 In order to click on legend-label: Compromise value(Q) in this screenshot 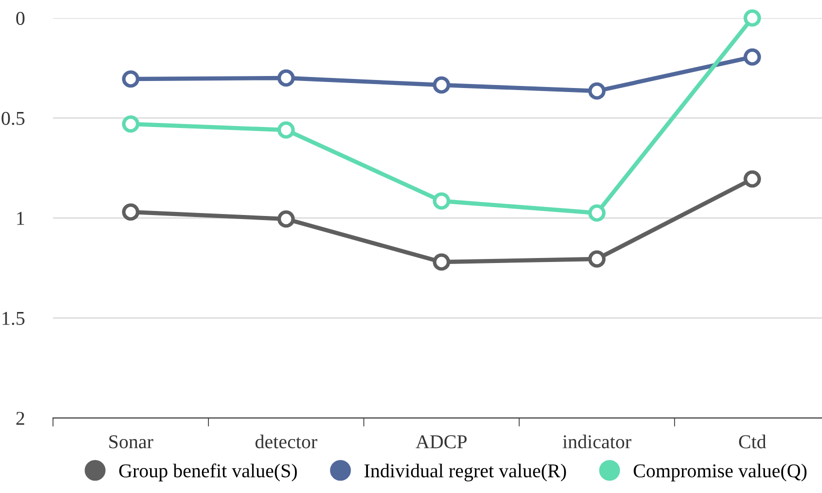, I will do `click(720, 473)`.